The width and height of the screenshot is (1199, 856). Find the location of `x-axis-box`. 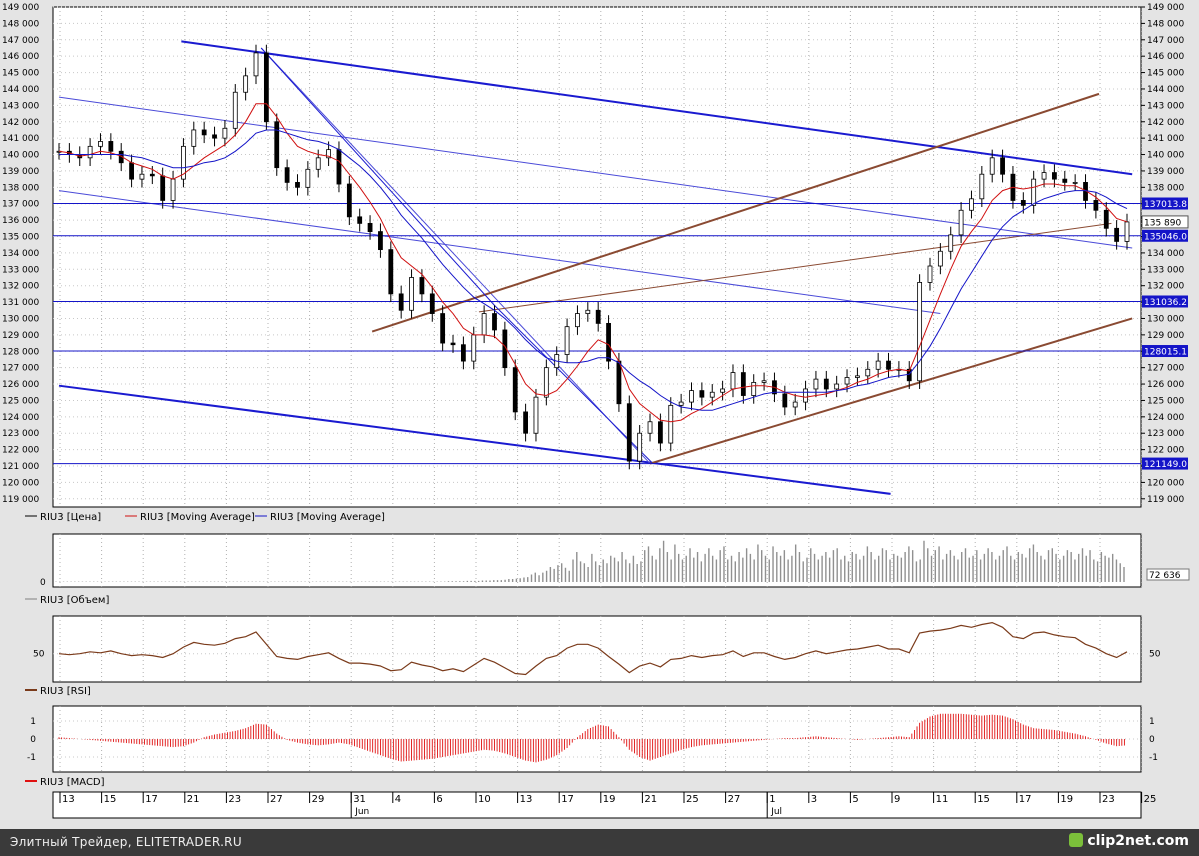

x-axis-box is located at coordinates (597, 805).